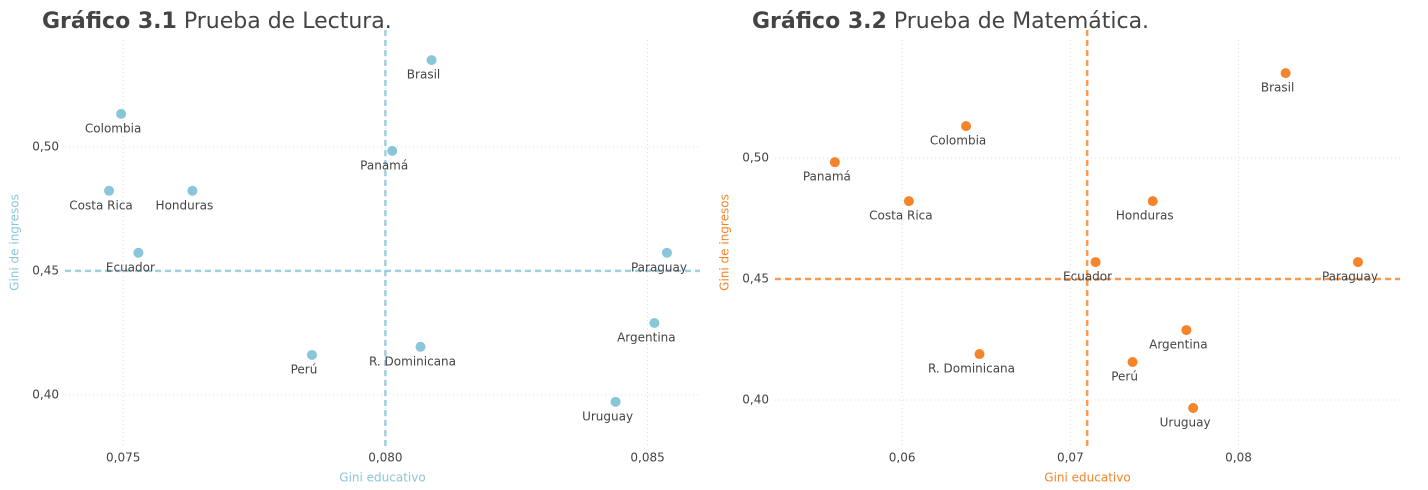  What do you see at coordinates (647, 458) in the screenshot?
I see `x-tick-label: 0,085` at bounding box center [647, 458].